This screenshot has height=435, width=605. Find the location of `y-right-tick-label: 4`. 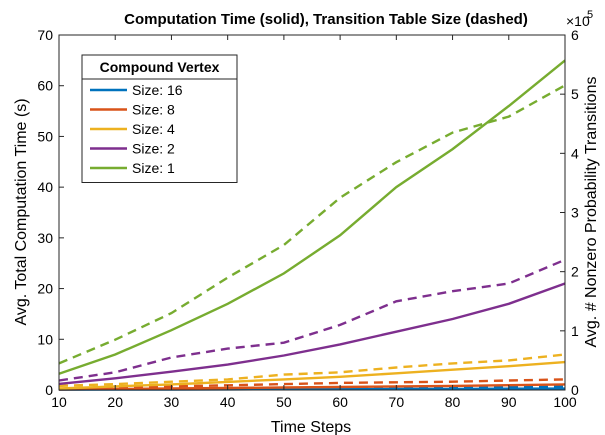

y-right-tick-label: 4 is located at coordinates (575, 153).